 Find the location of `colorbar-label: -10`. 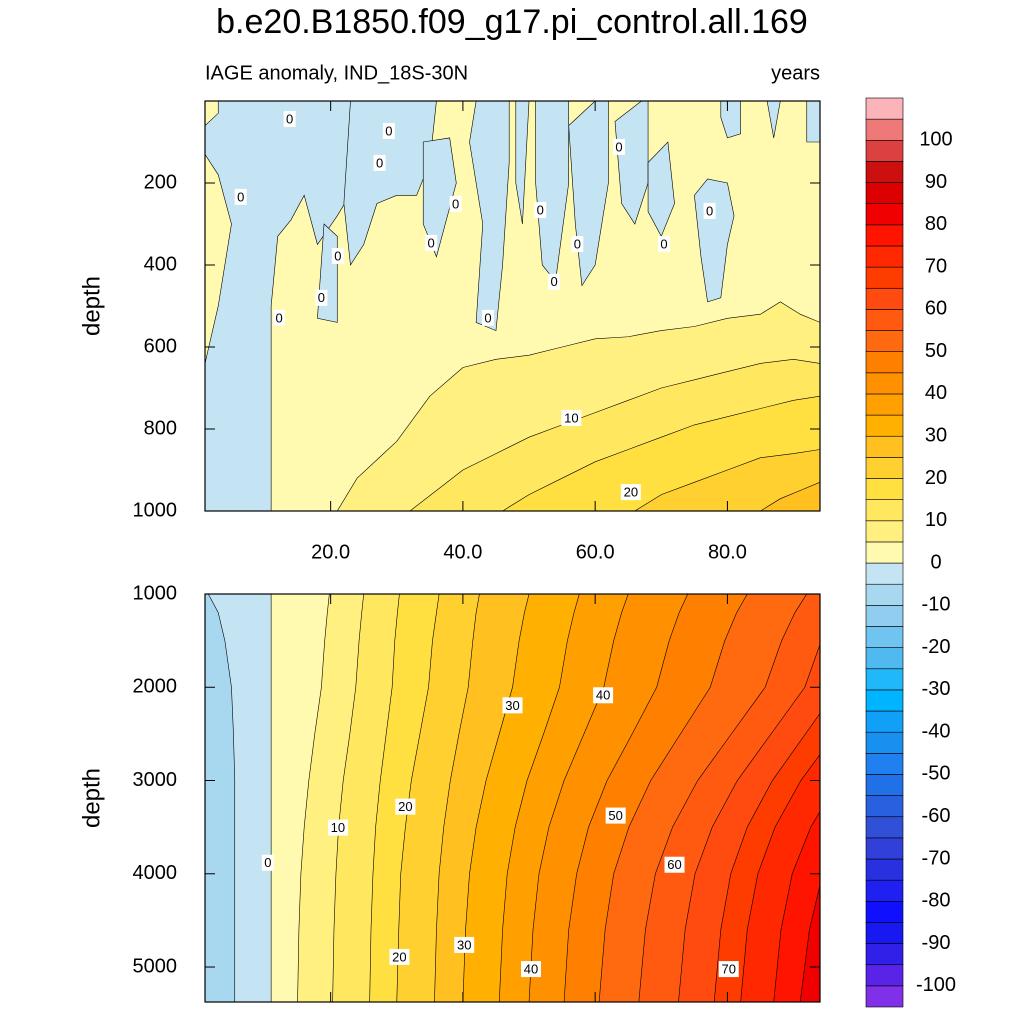

colorbar-label: -10 is located at coordinates (936, 605).